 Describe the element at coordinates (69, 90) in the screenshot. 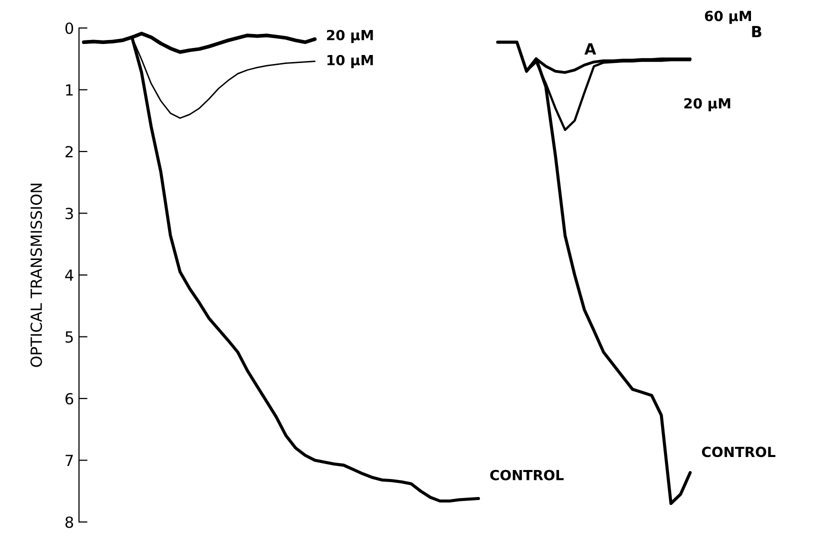

I see `y-tick-label: 1` at that location.